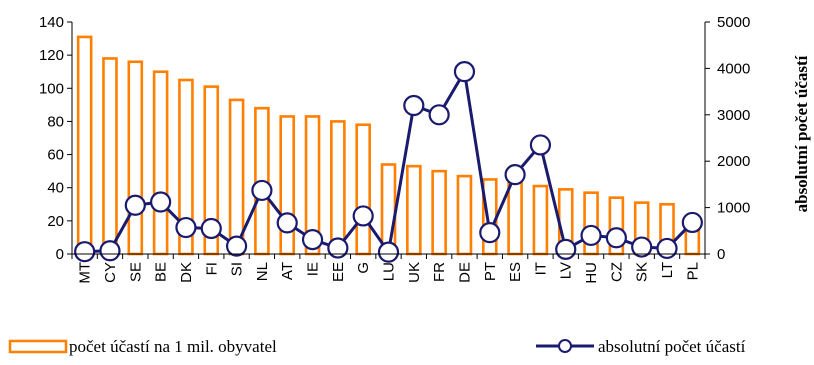  What do you see at coordinates (60, 254) in the screenshot?
I see `left-tick-label: 0` at bounding box center [60, 254].